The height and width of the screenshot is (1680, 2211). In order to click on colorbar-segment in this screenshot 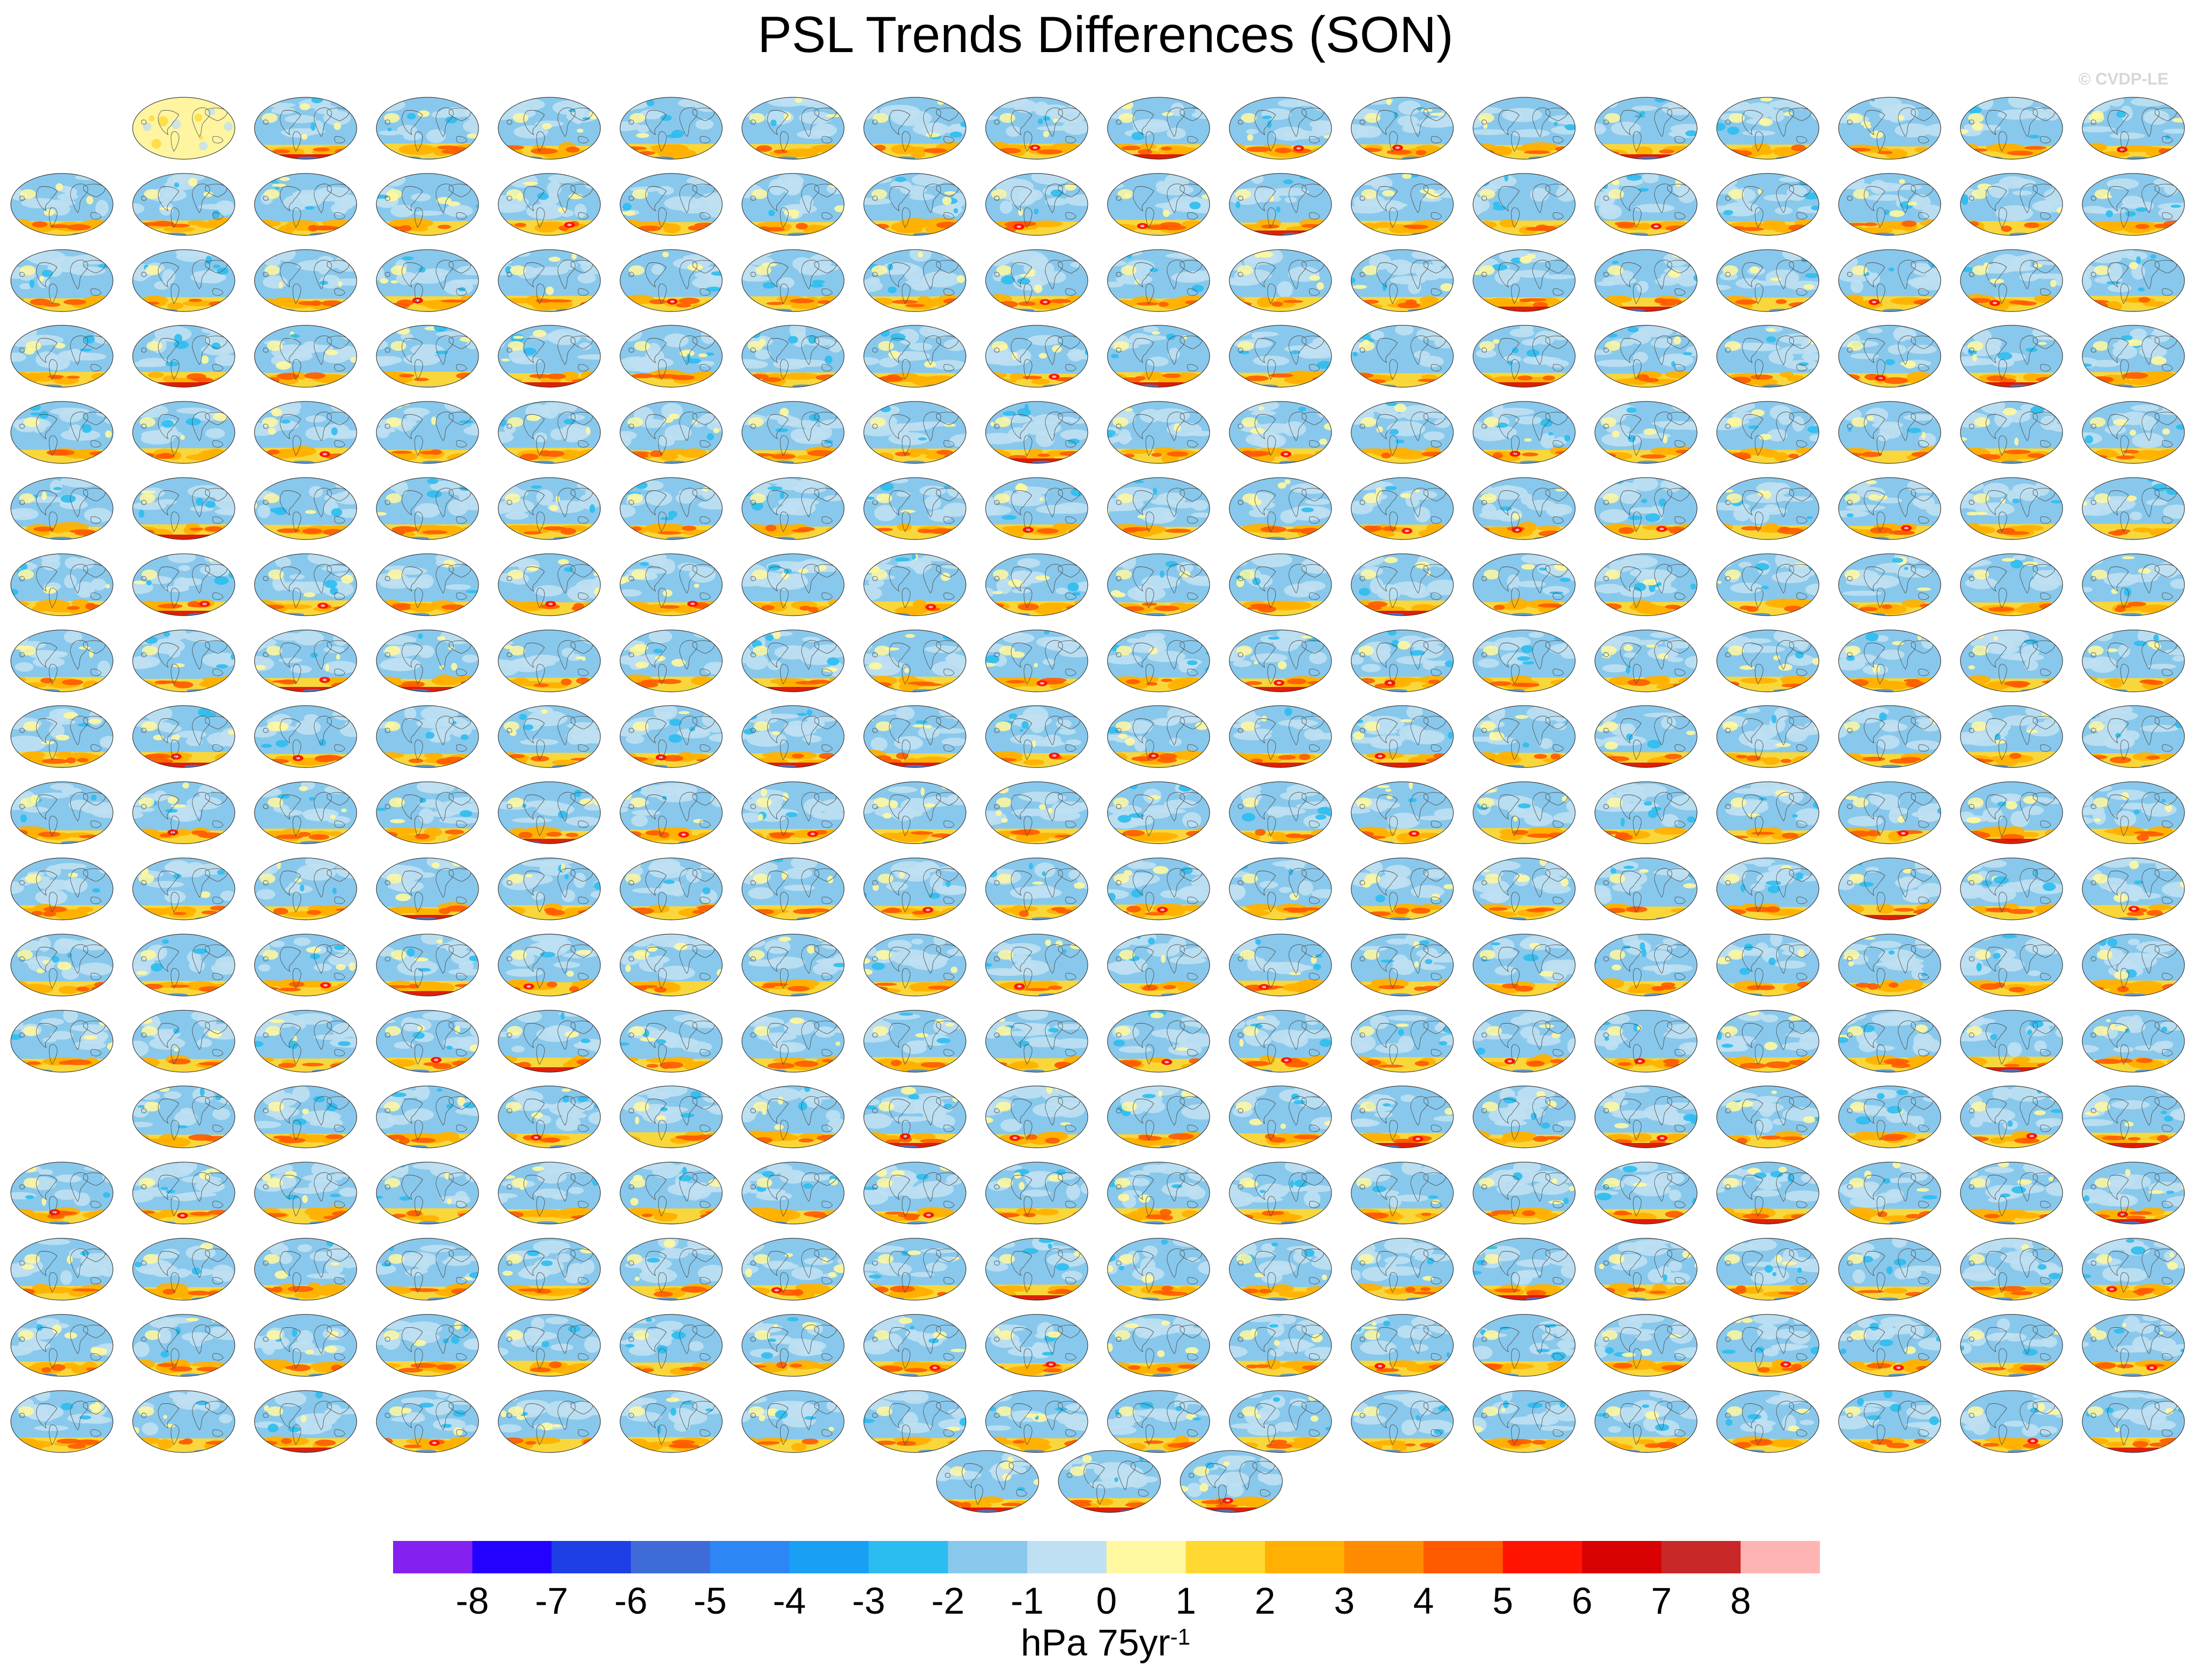, I will do `click(1067, 1557)`.